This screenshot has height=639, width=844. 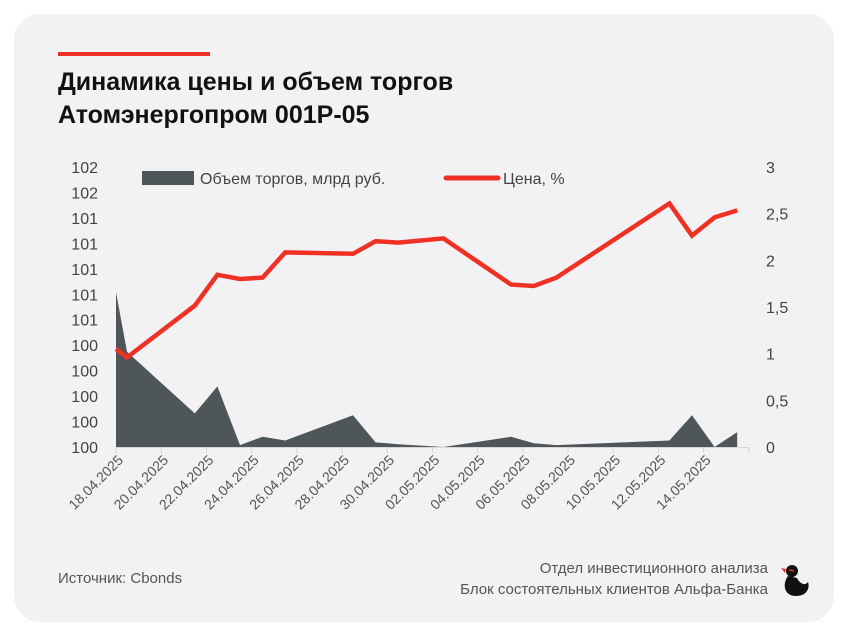 What do you see at coordinates (168, 178) in the screenshot?
I see `legend-volume-swatch` at bounding box center [168, 178].